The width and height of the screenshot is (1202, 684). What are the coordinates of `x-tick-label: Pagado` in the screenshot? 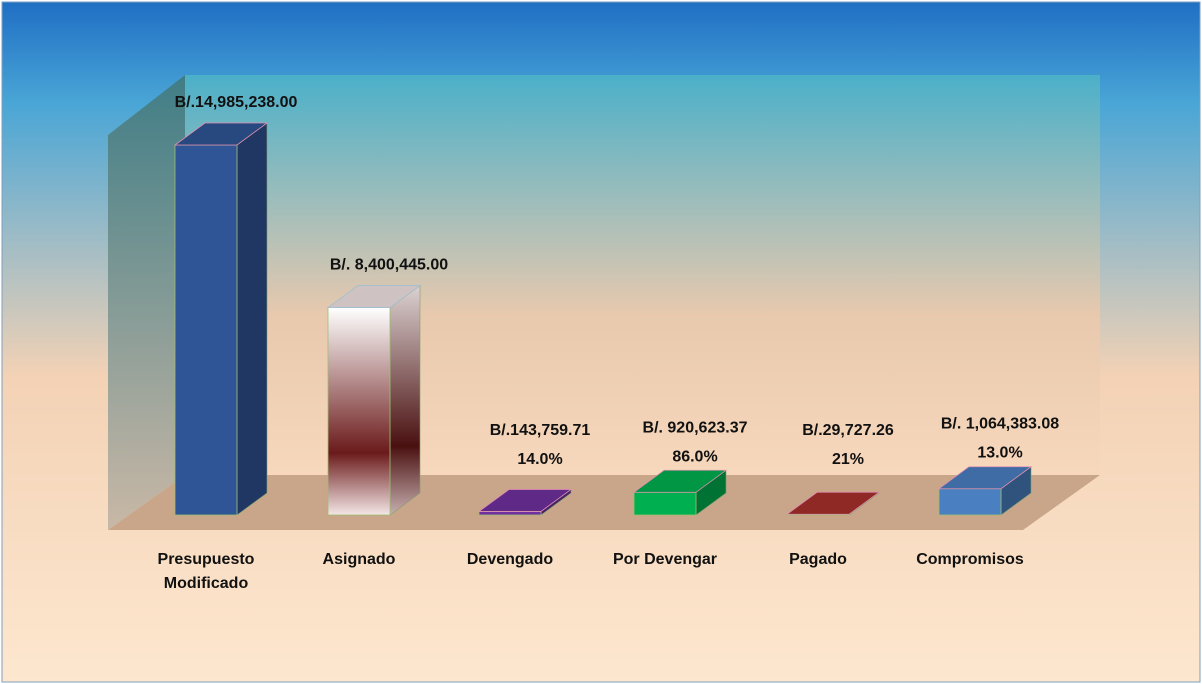 It's located at (818, 559).